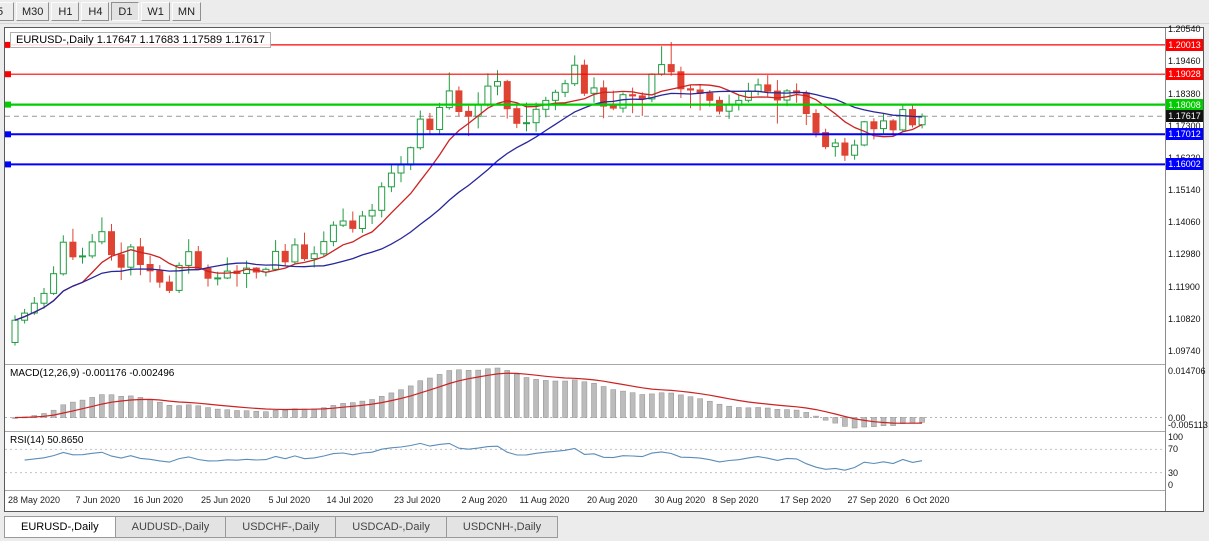  I want to click on date-label: 20 Aug 2020, so click(612, 500).